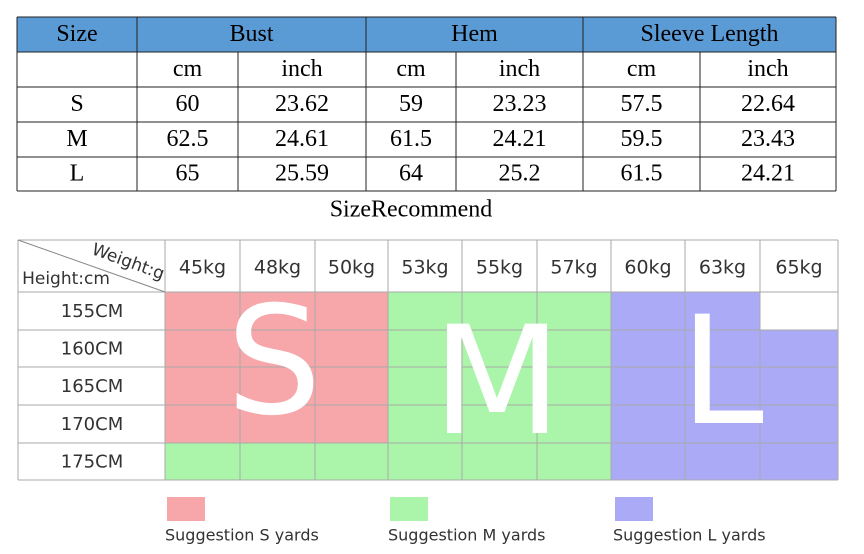 This screenshot has width=864, height=554. What do you see at coordinates (76, 34) in the screenshot?
I see `table-header: Size` at bounding box center [76, 34].